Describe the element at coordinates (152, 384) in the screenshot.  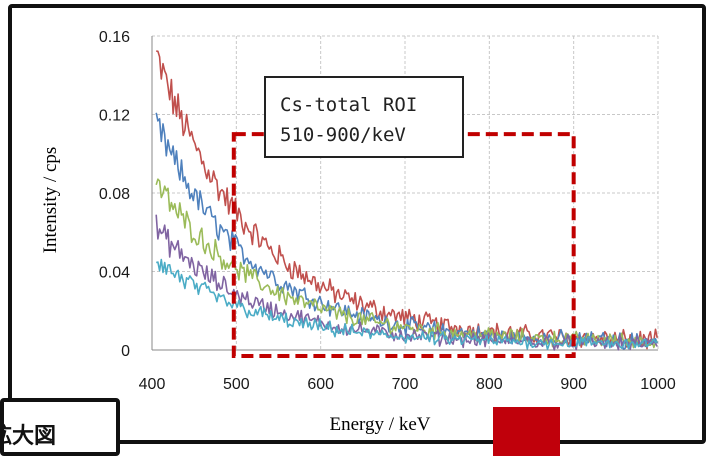
I see `x-tick-label: 400` at that location.